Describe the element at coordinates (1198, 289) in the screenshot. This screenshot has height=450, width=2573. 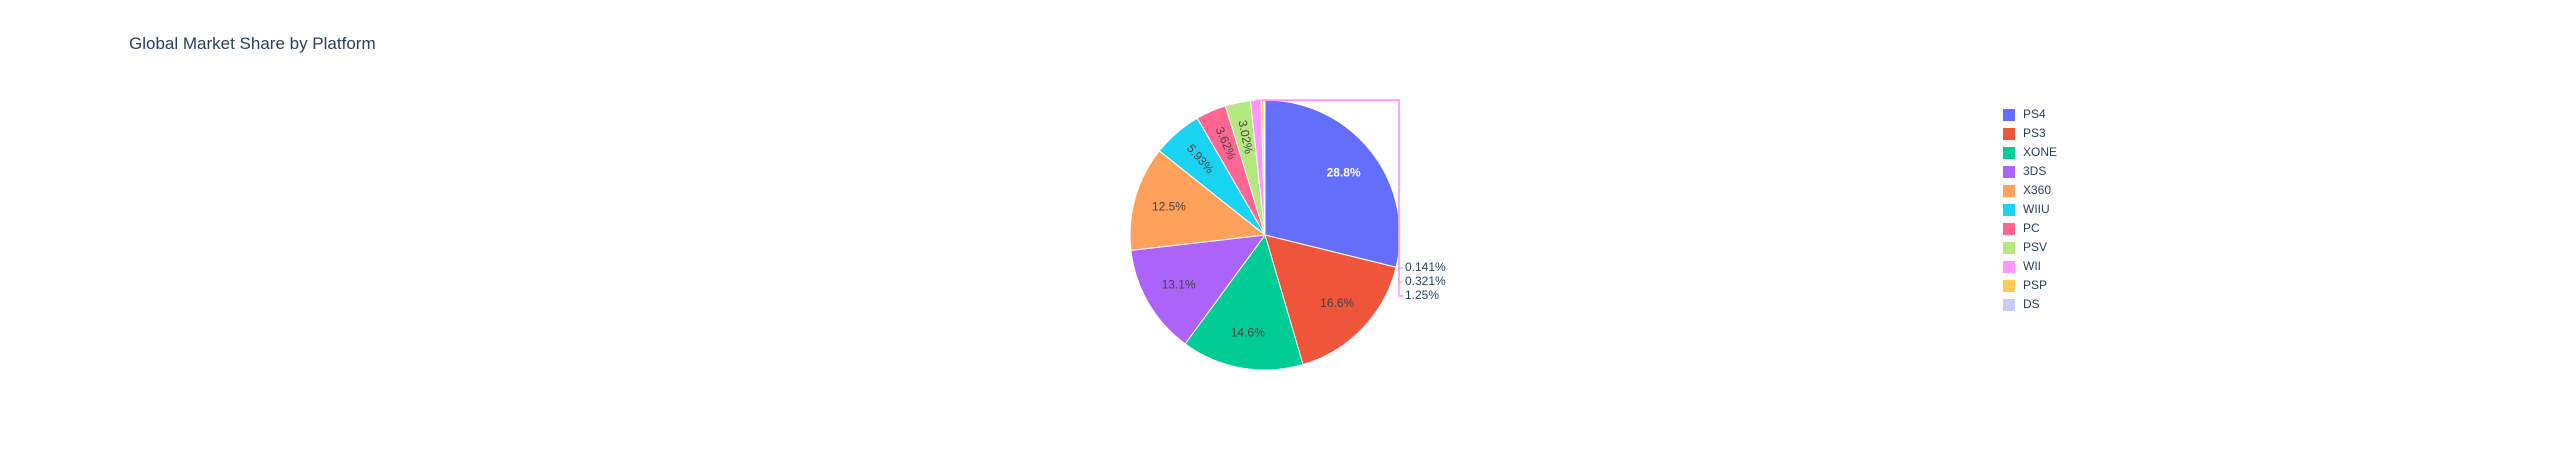
I see `pie-slice-3ds` at that location.